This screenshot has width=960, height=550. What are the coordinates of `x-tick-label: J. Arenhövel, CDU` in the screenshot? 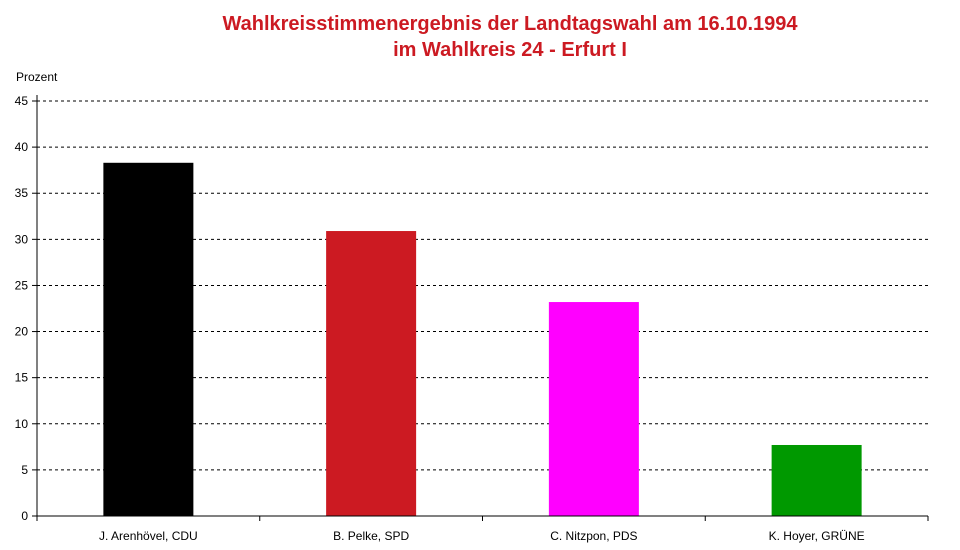 It's located at (148, 536).